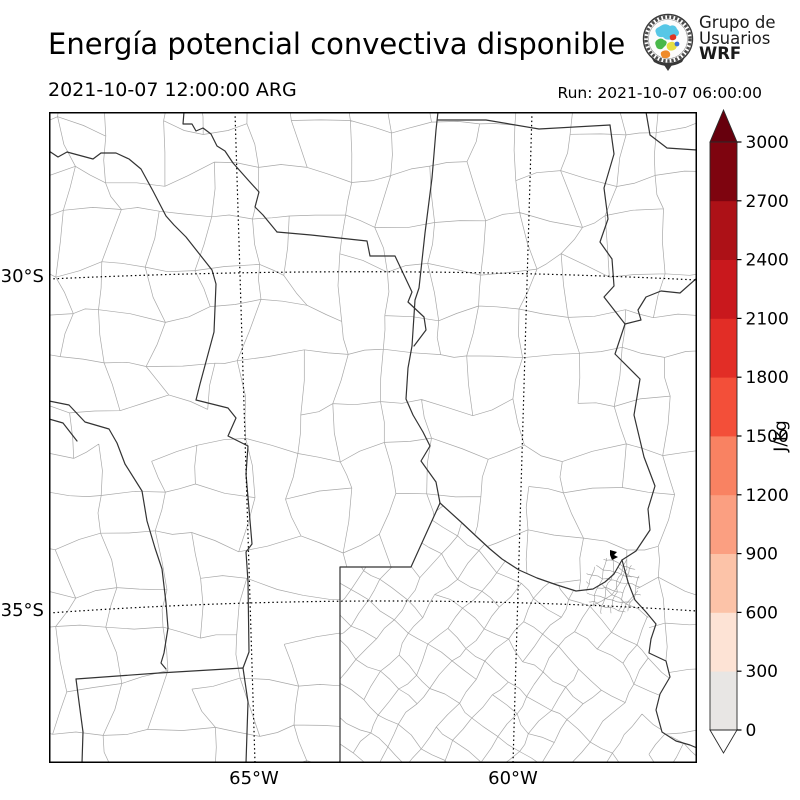  What do you see at coordinates (762, 672) in the screenshot?
I see `colorbar-tick-label: 300` at bounding box center [762, 672].